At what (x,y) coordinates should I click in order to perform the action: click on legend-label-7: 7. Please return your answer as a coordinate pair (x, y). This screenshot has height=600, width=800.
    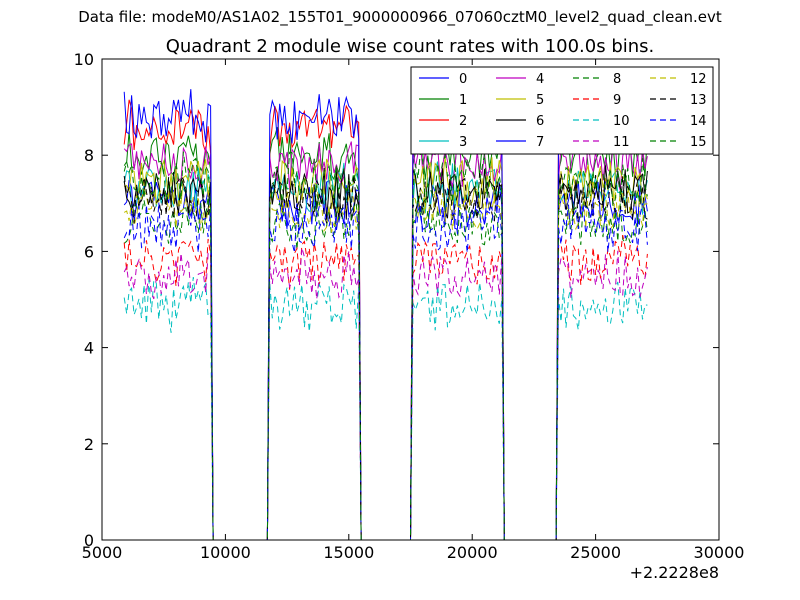
    Looking at the image, I should click on (540, 142).